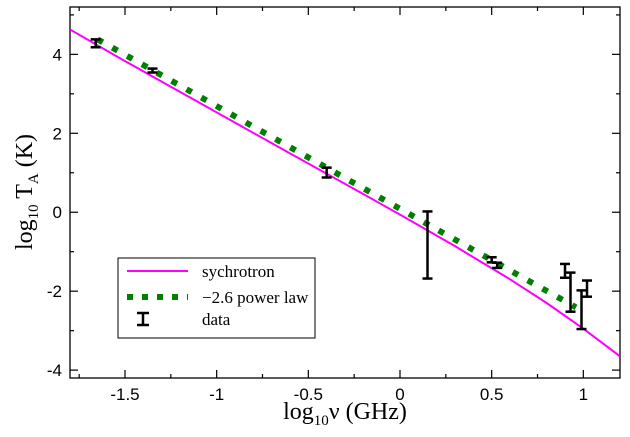  I want to click on legend-synchrotron-label: sychrotron, so click(238, 271).